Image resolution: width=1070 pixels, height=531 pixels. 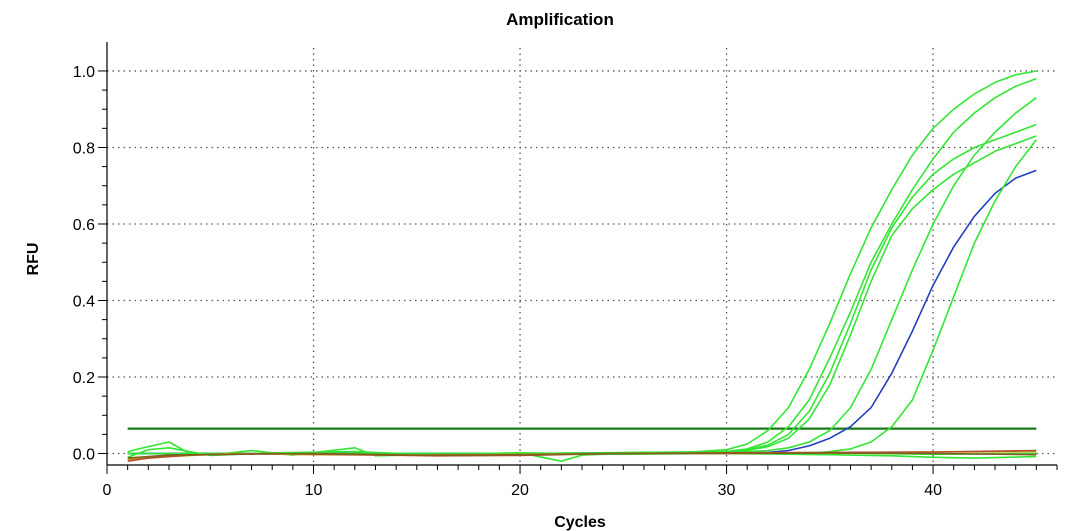 What do you see at coordinates (314, 490) in the screenshot?
I see `x-tick-label-10: 10` at bounding box center [314, 490].